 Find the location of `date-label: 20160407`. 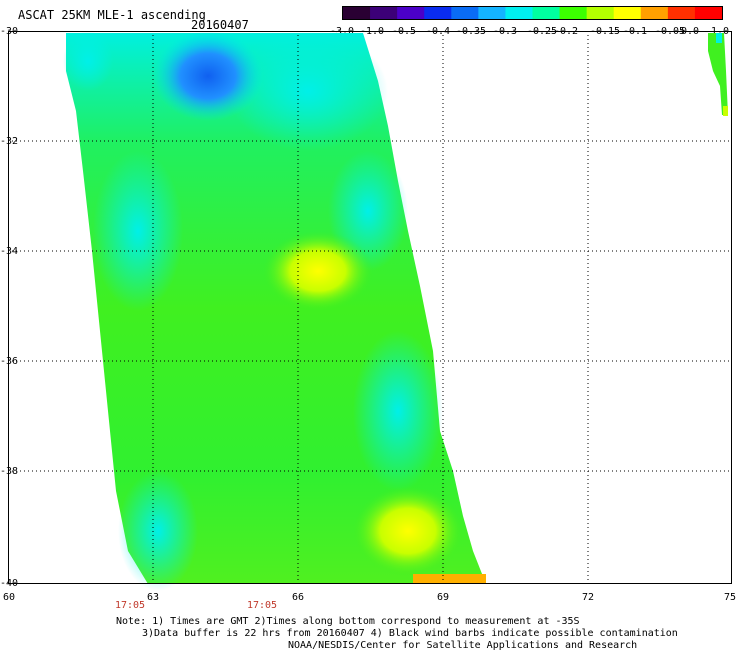

date-label: 20160407 is located at coordinates (220, 25).